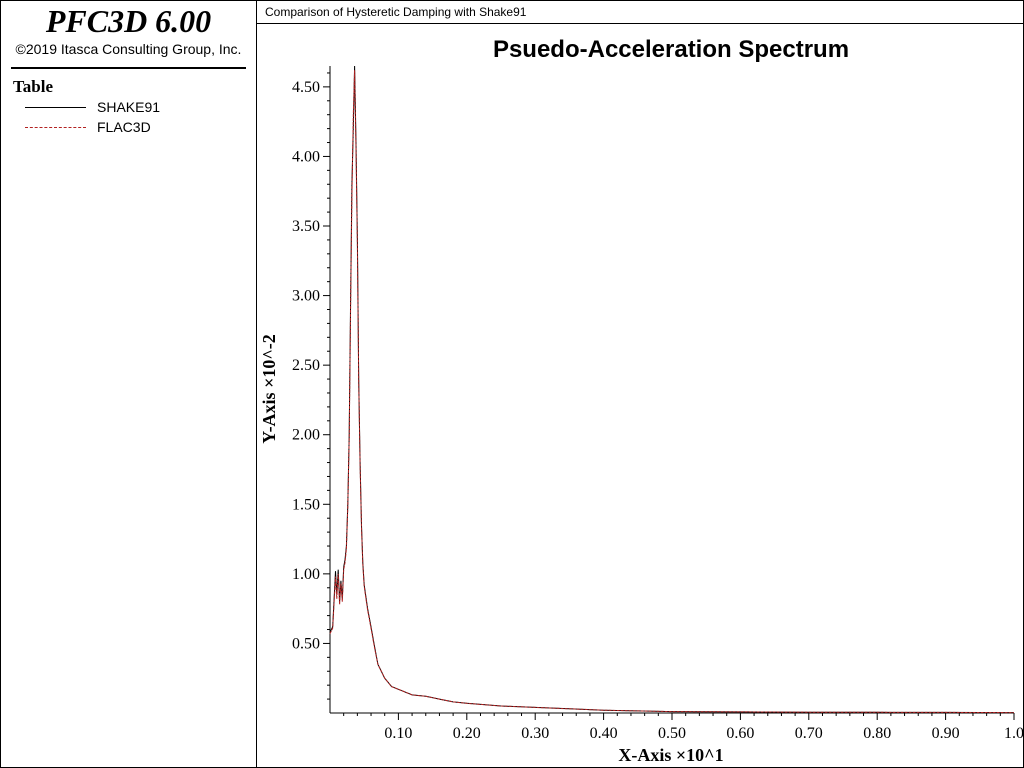  I want to click on x-tick-label: 0.60, so click(740, 733).